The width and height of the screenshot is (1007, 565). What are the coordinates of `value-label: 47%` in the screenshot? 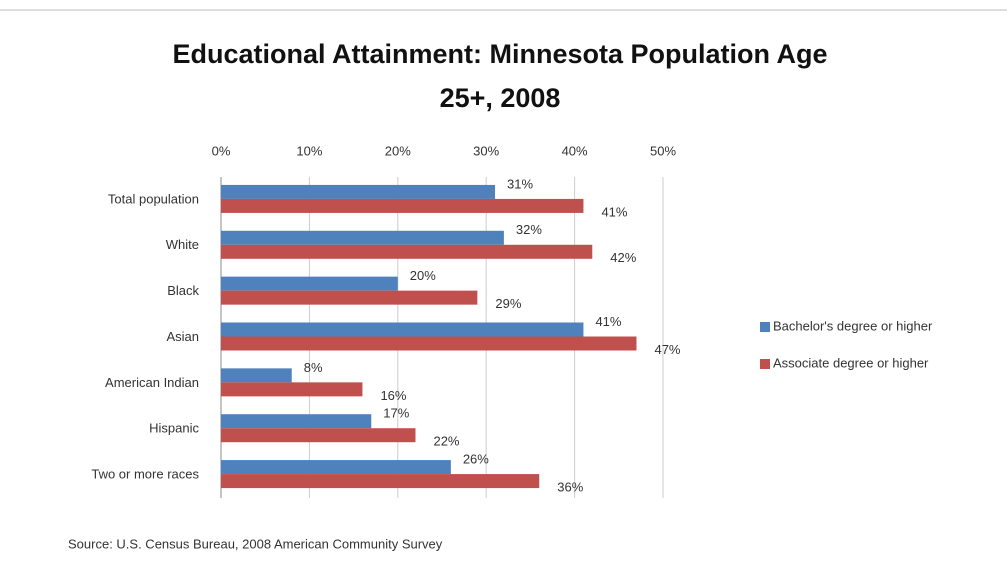 It's located at (667, 349).